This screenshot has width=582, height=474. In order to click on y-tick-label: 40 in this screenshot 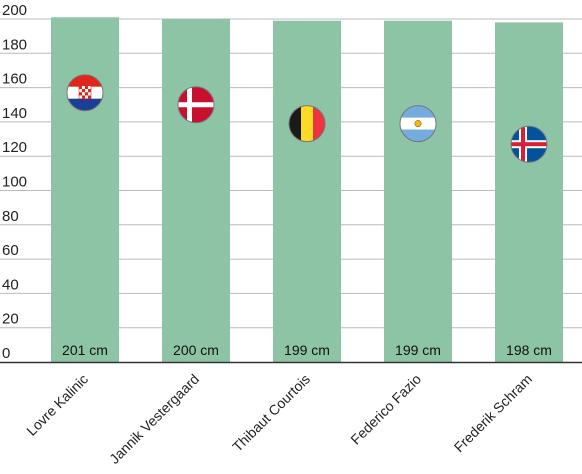, I will do `click(10, 284)`.